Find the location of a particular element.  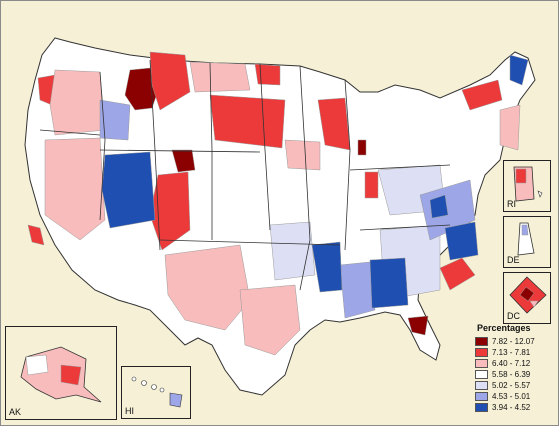

legend-label: 5.02 - 5.57 is located at coordinates (511, 385).